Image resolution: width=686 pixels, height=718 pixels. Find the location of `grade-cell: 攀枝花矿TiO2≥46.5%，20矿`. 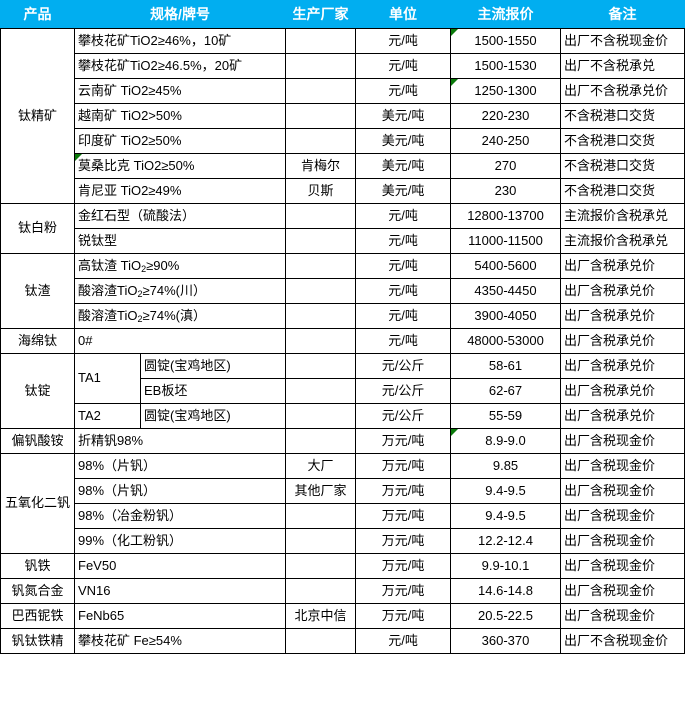

grade-cell: 攀枝花矿TiO2≥46.5%，20矿 is located at coordinates (180, 66).